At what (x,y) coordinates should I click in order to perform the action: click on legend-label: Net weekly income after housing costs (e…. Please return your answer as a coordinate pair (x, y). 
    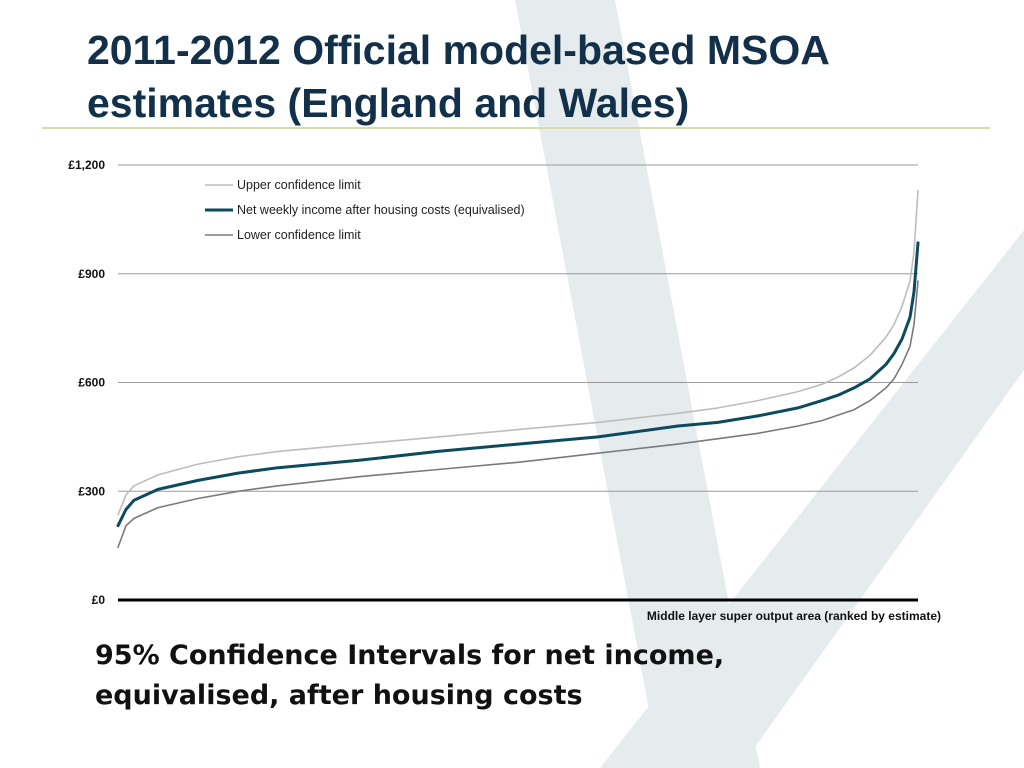
    Looking at the image, I should click on (381, 210).